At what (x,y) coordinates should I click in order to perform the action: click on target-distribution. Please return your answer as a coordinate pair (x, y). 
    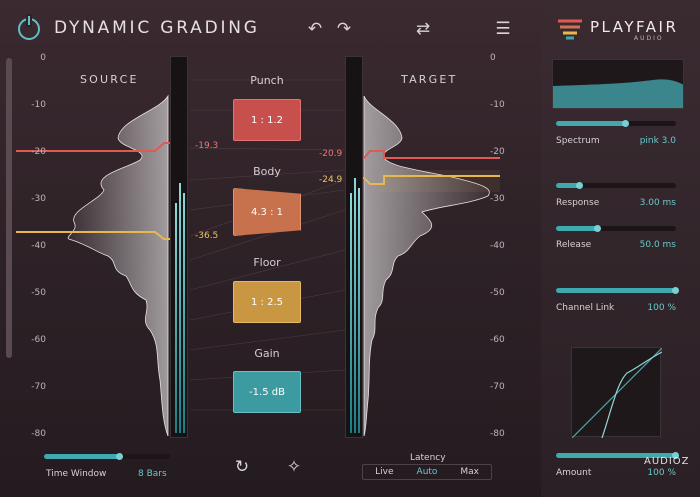
    Looking at the image, I should click on (426, 266).